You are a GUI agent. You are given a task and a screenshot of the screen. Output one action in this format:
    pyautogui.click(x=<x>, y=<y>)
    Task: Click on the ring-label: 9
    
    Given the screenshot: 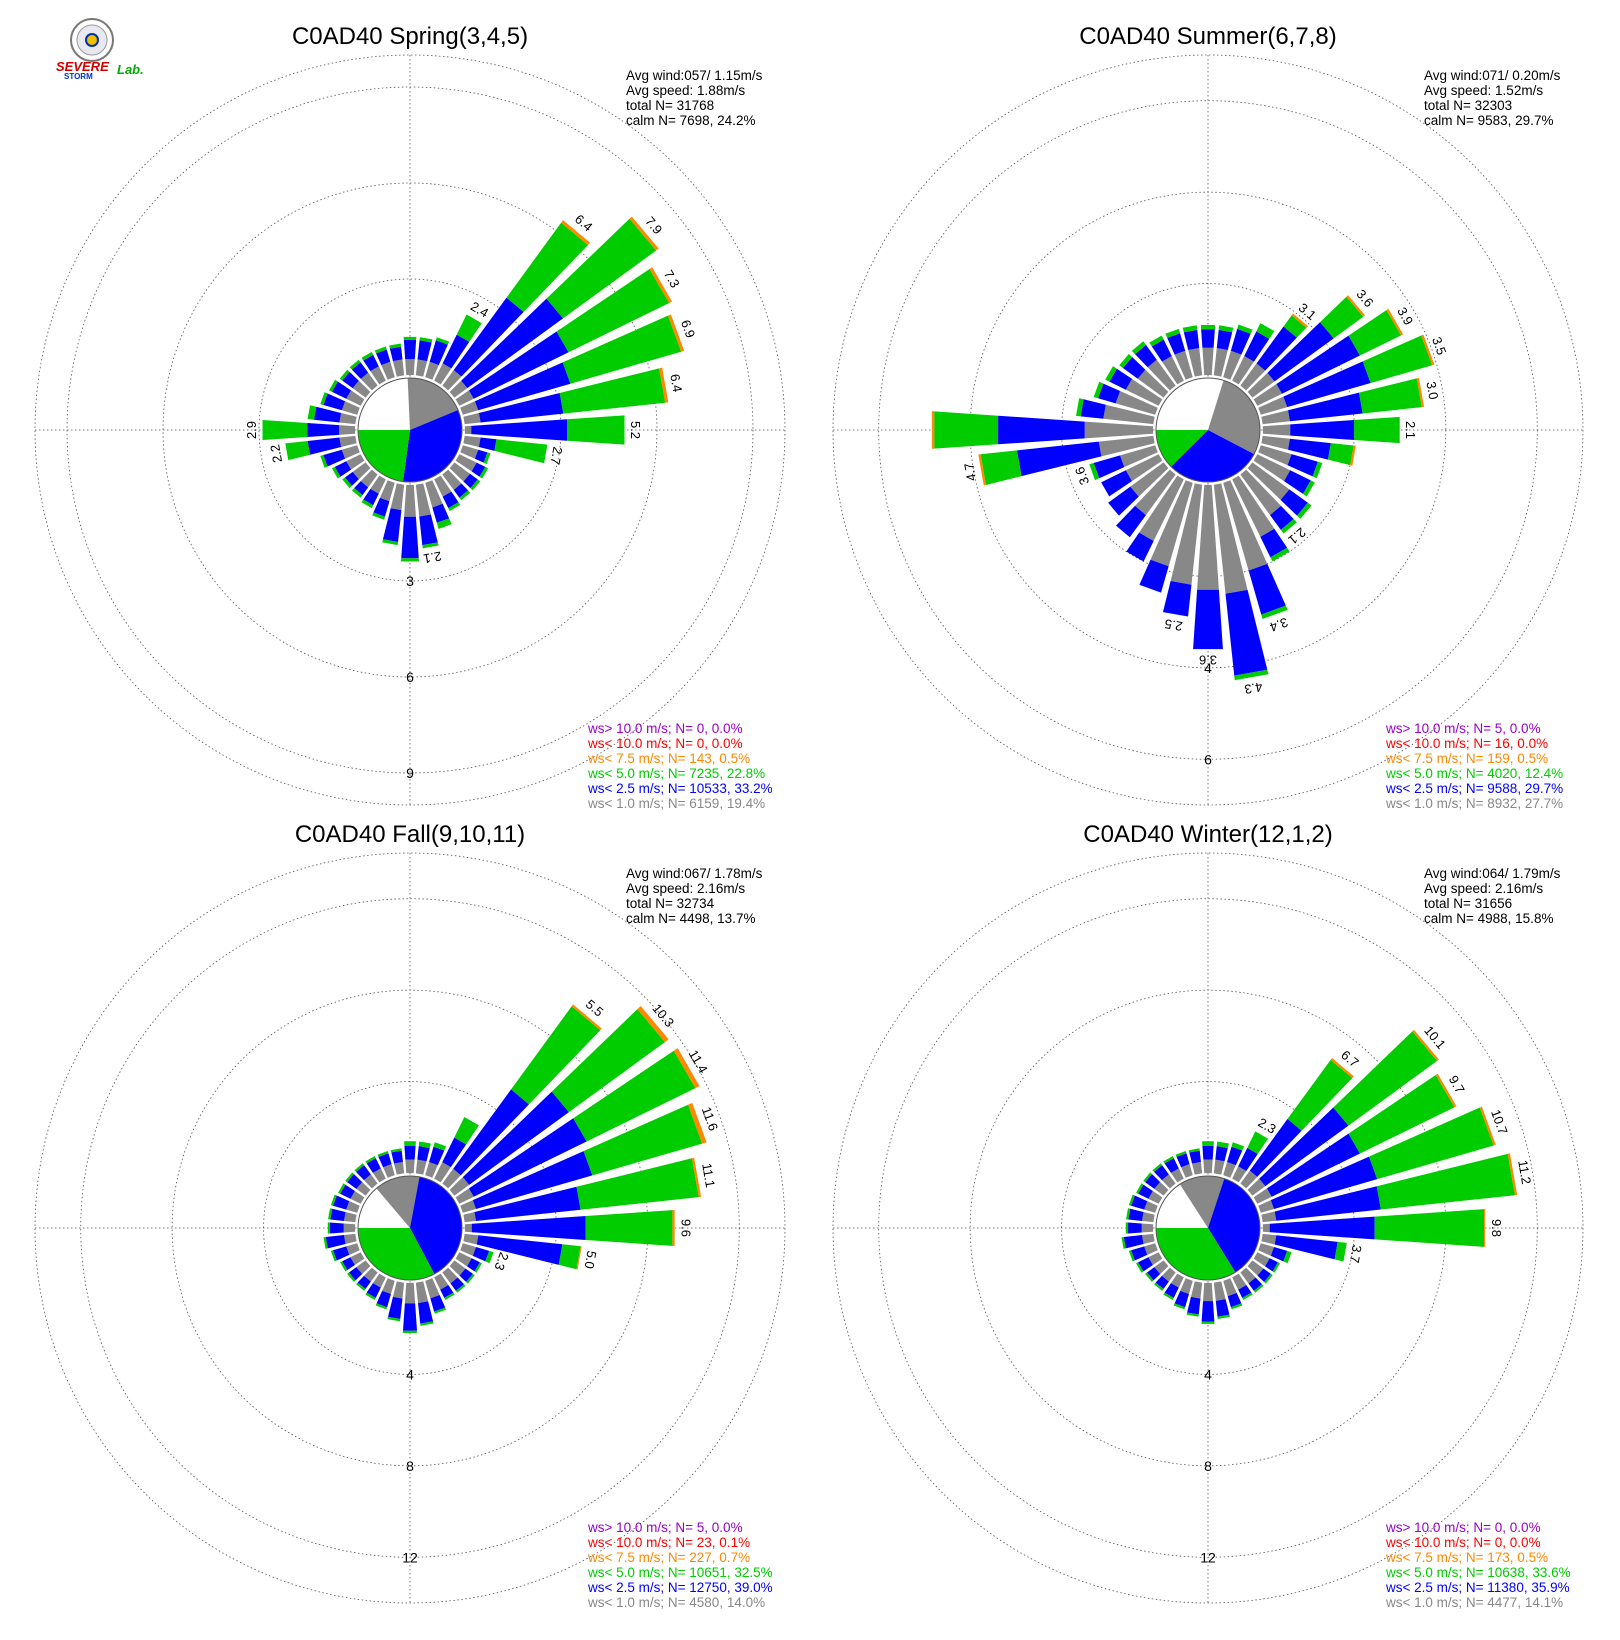 What is the action you would take?
    pyautogui.click(x=410, y=773)
    